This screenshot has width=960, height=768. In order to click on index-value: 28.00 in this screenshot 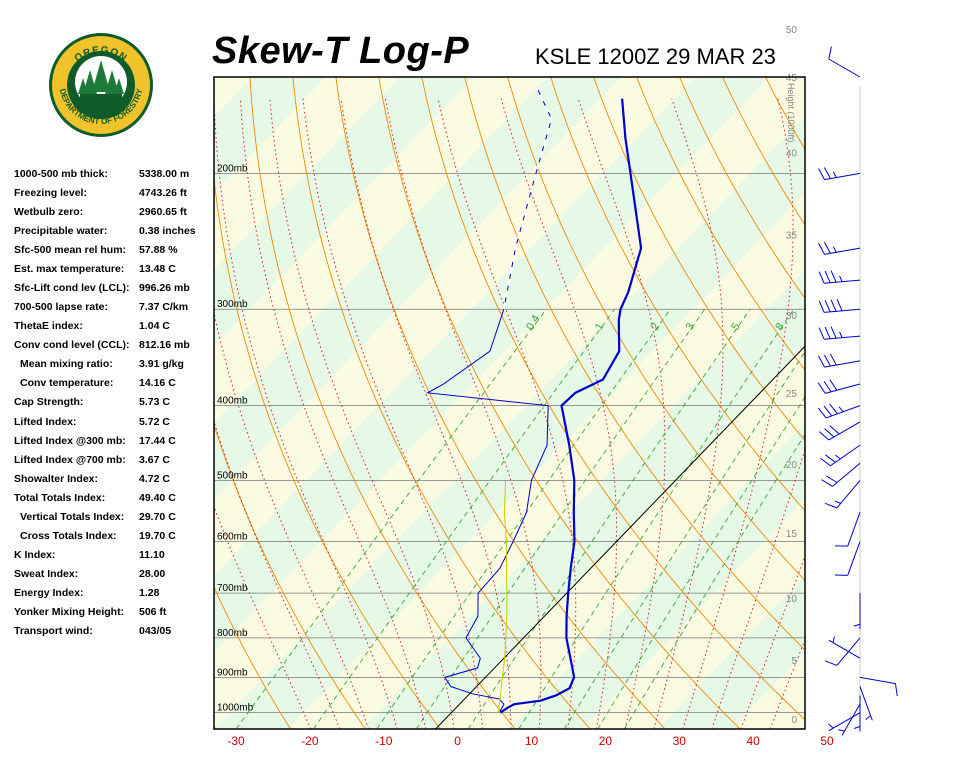, I will do `click(152, 573)`.